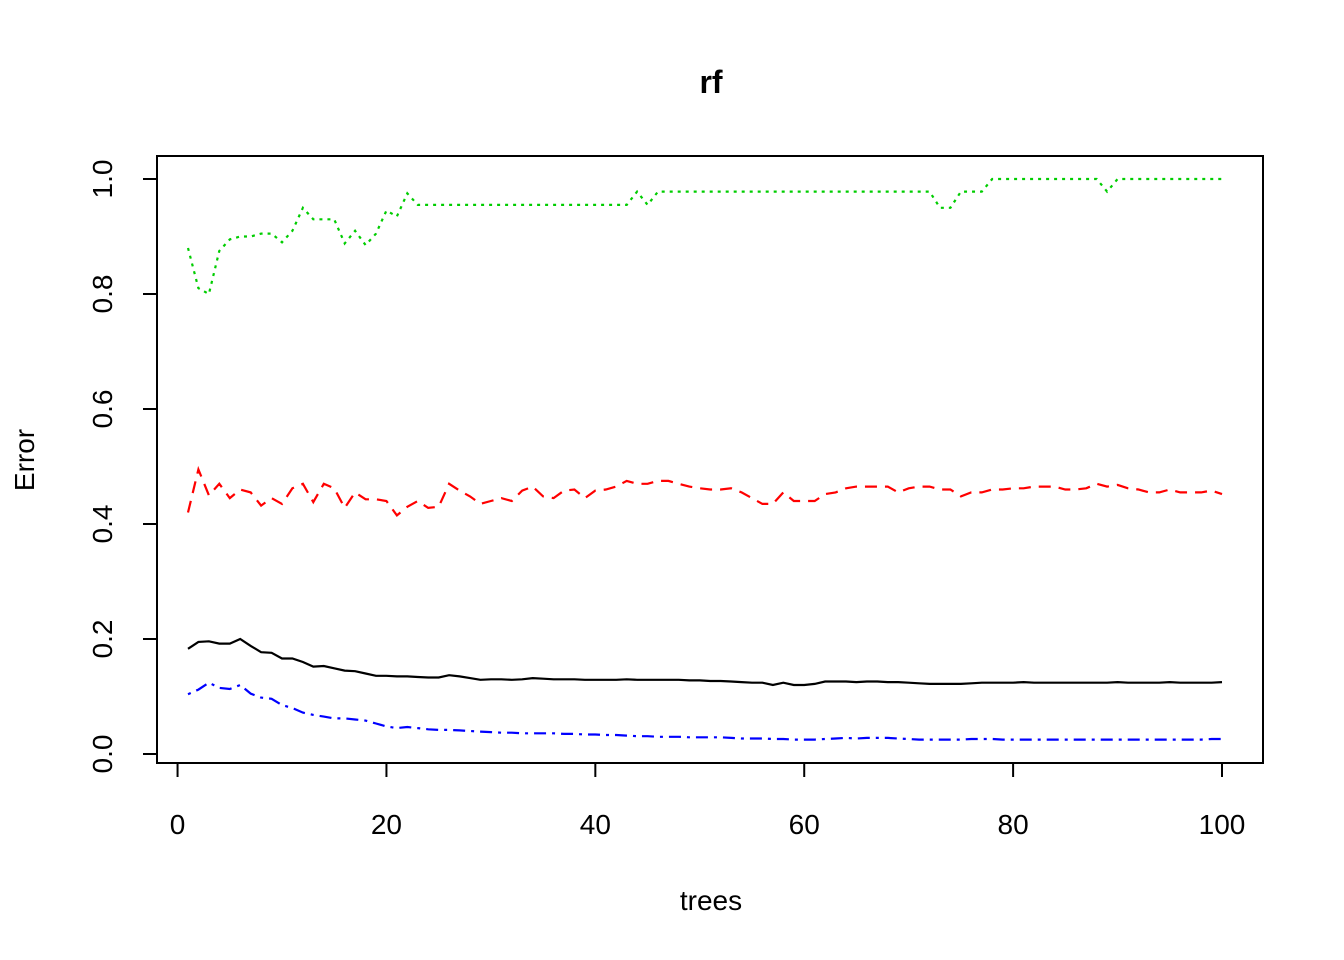 The image size is (1344, 960). What do you see at coordinates (102, 294) in the screenshot?
I see `y-tick-label: 0.8` at bounding box center [102, 294].